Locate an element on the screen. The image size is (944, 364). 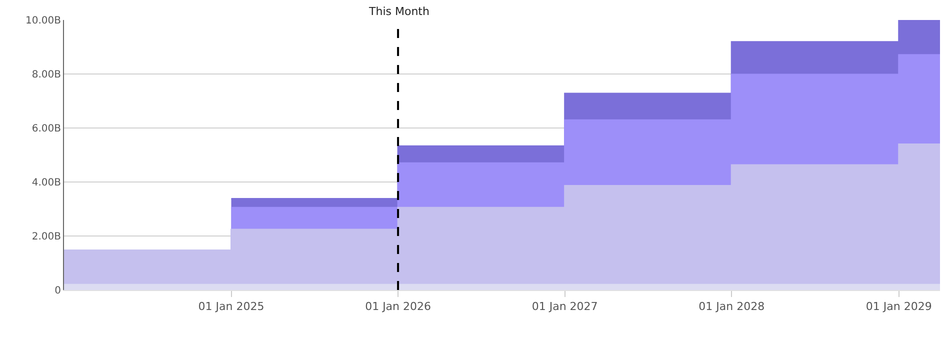
ref-line-label: This Month is located at coordinates (399, 11).